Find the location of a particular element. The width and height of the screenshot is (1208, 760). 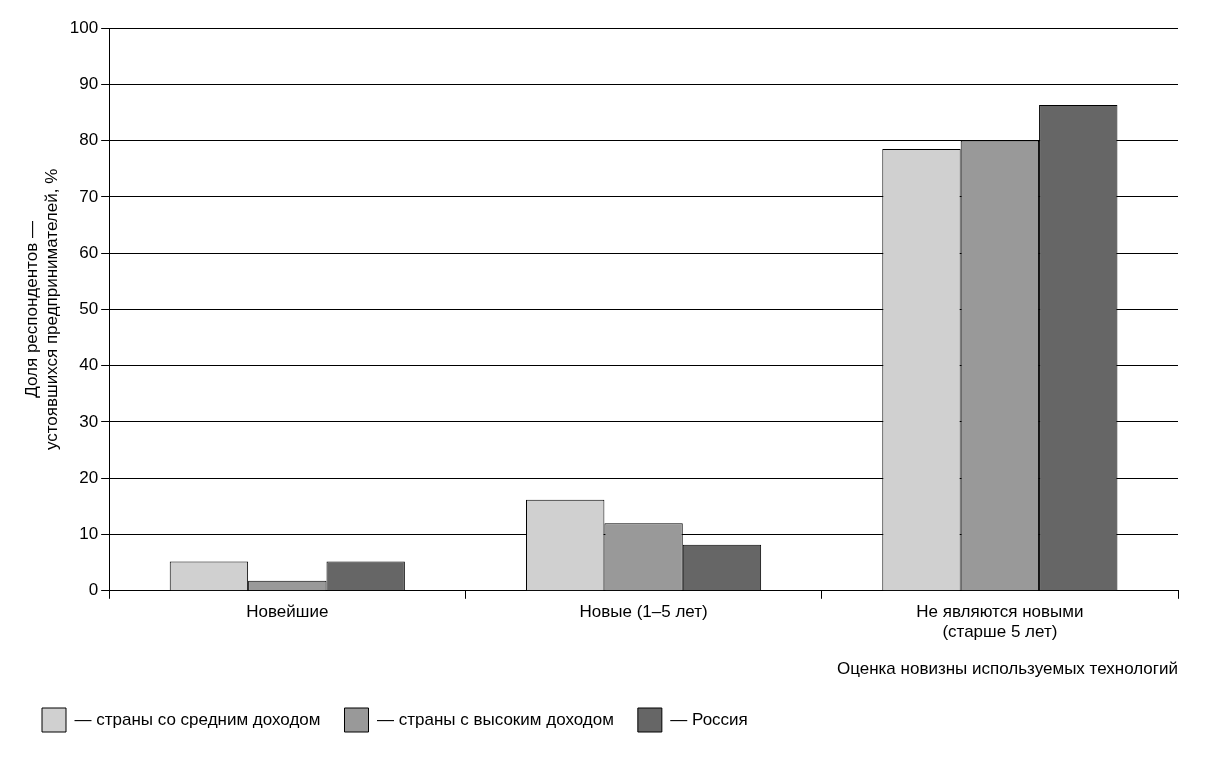

y-tick-label: 60 is located at coordinates (89, 252).